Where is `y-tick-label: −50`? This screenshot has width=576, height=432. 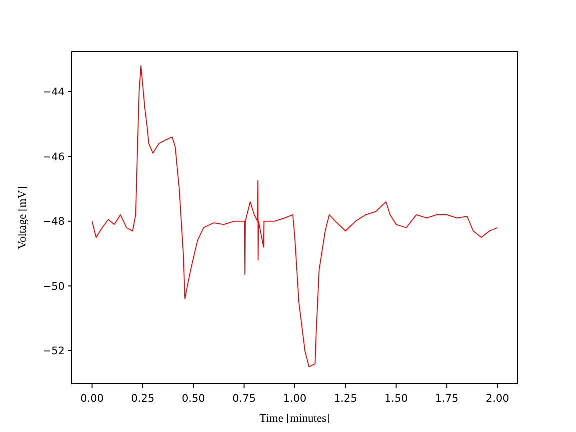 y-tick-label: −50 is located at coordinates (53, 286).